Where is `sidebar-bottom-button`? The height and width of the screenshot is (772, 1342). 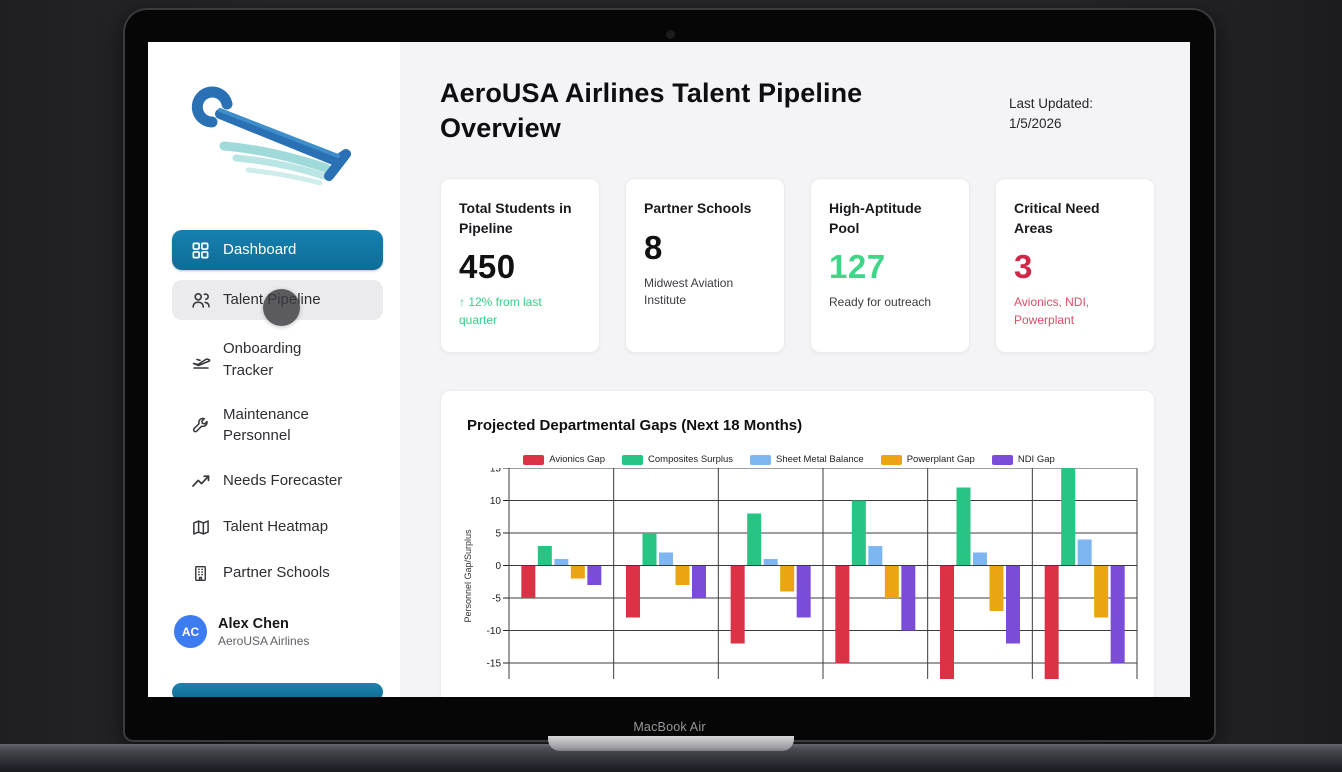
sidebar-bottom-button is located at coordinates (277, 690).